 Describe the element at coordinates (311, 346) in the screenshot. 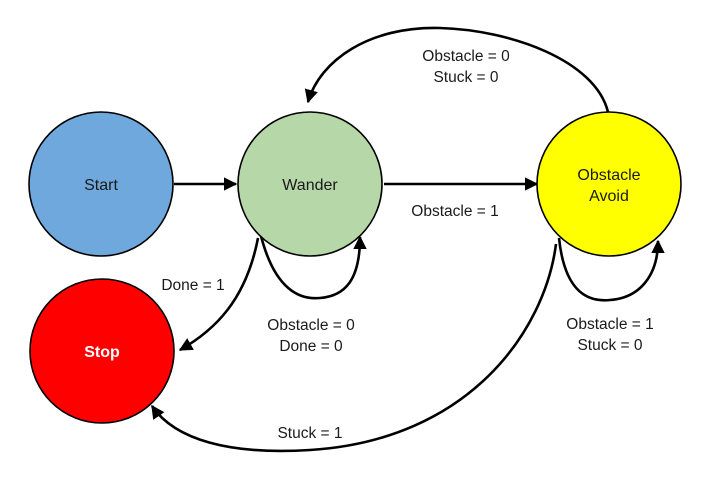

I see `label-wander-self-line-2: Done = 0` at that location.